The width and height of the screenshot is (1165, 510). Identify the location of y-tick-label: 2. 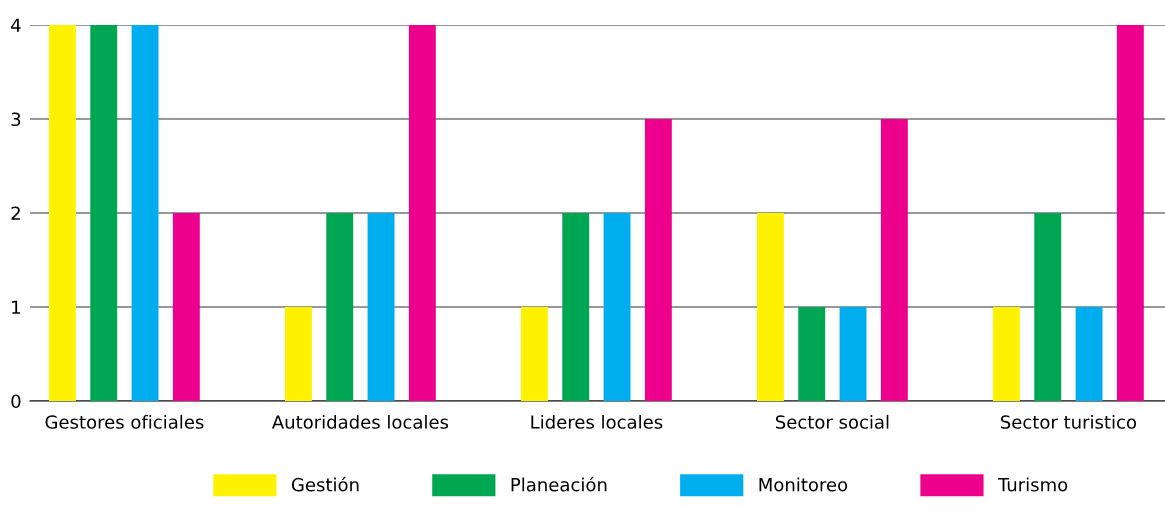
(15, 213).